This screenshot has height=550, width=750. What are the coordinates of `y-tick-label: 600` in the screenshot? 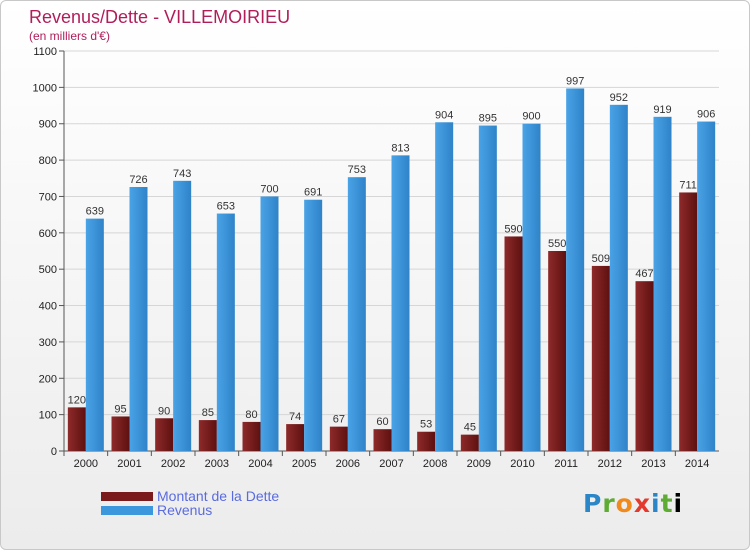 It's located at (48, 234).